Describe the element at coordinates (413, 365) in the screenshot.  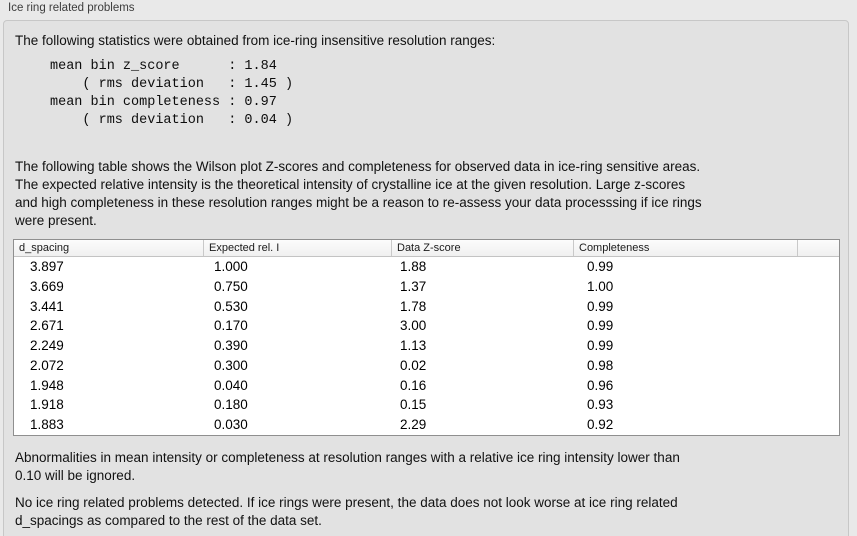
I see `table-cell: 0.02` at that location.